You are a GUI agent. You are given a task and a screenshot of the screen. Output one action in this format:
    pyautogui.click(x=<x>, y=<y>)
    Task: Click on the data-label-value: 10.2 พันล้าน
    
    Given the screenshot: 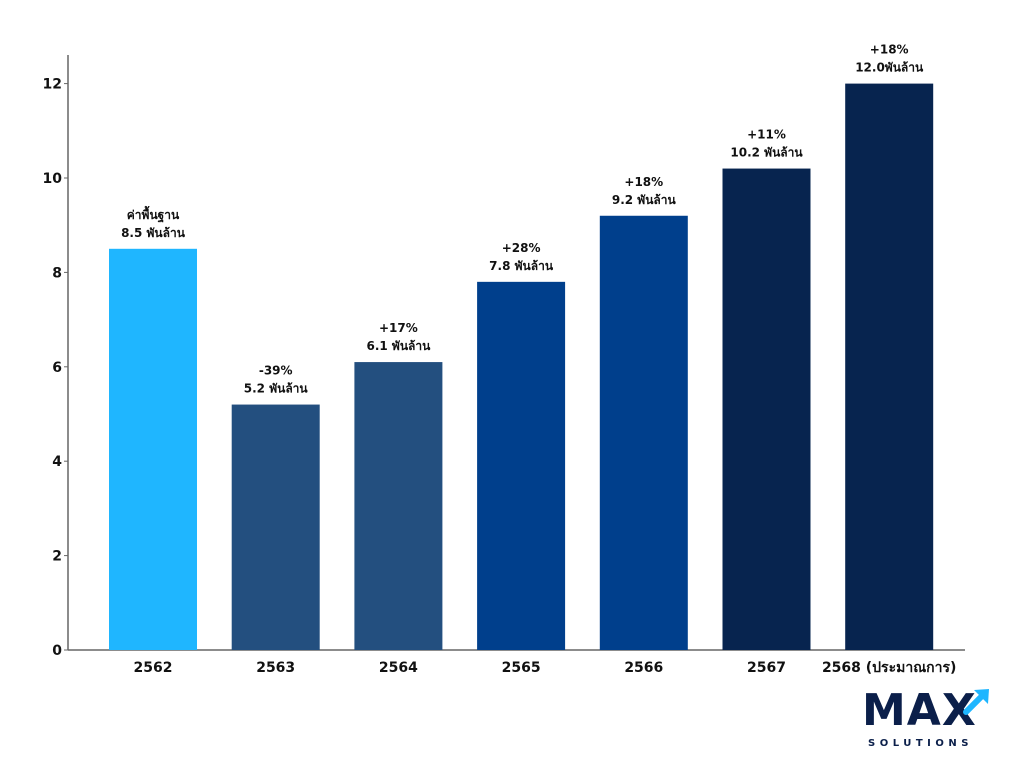 What is the action you would take?
    pyautogui.click(x=766, y=153)
    